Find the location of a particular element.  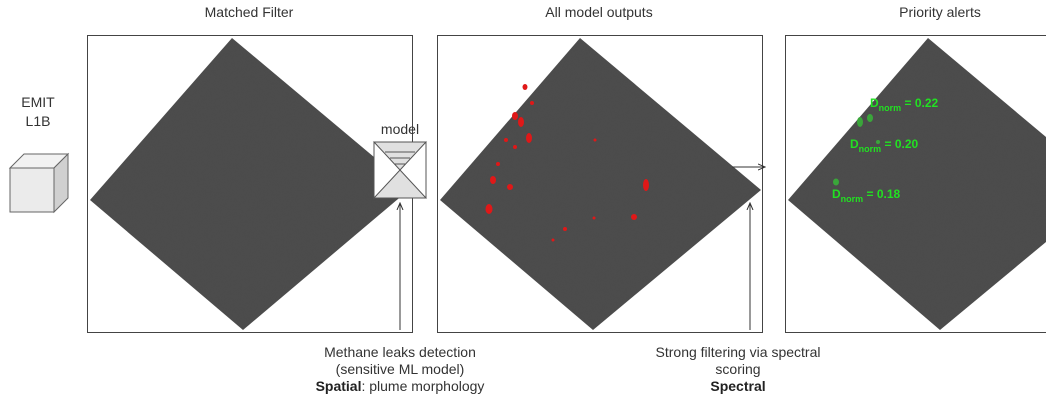

alert-label: Dnorm = 0.20 is located at coordinates (884, 145).